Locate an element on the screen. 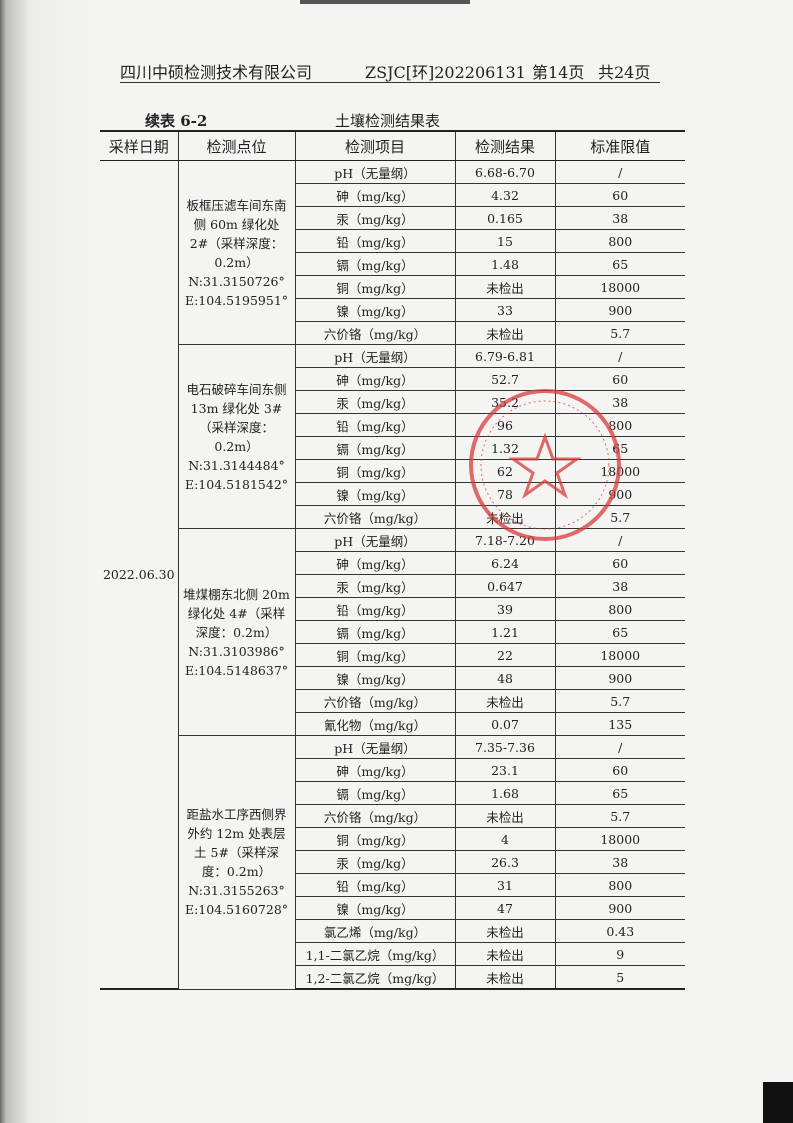  table-row: 镍（mg/kg） 33 900 is located at coordinates (392, 310).